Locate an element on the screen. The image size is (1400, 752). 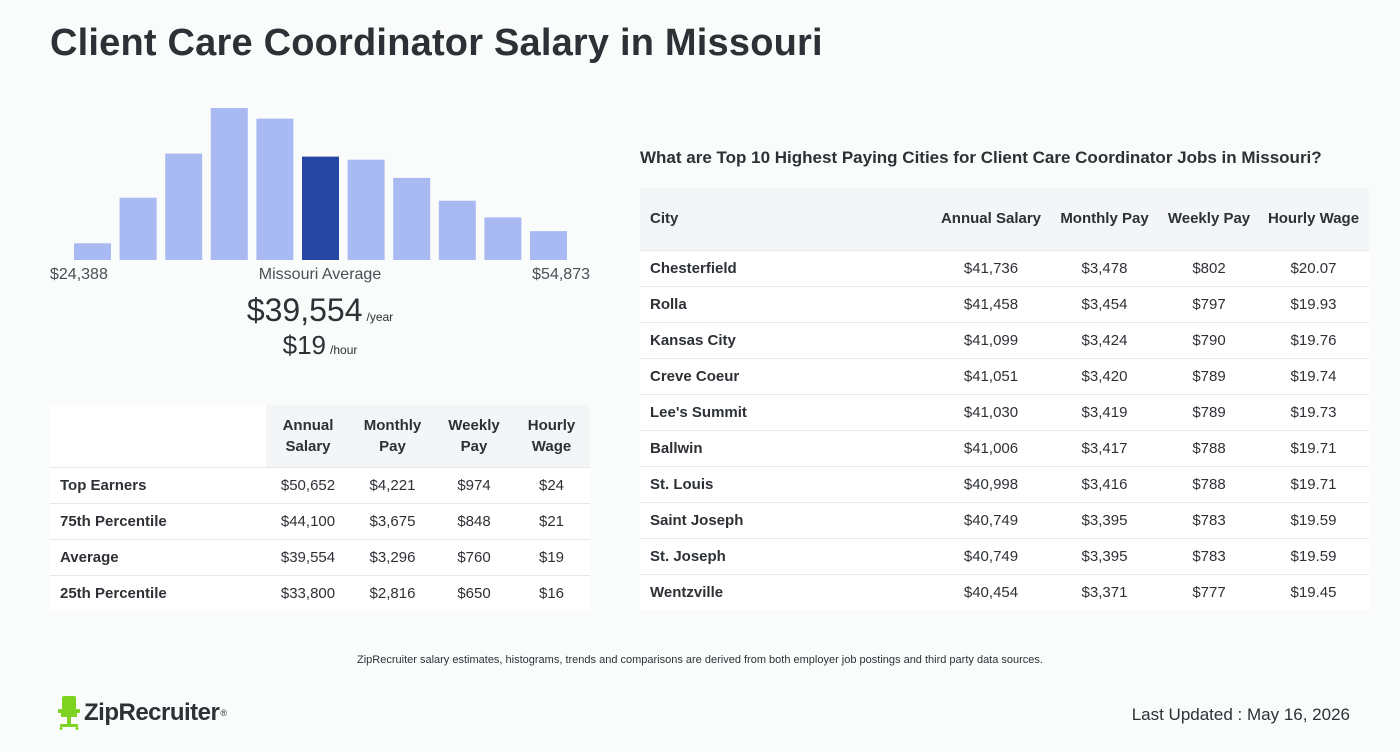
table-row: Saint Joseph $40,749 $3,395 $783 $19.59 is located at coordinates (1004, 519).